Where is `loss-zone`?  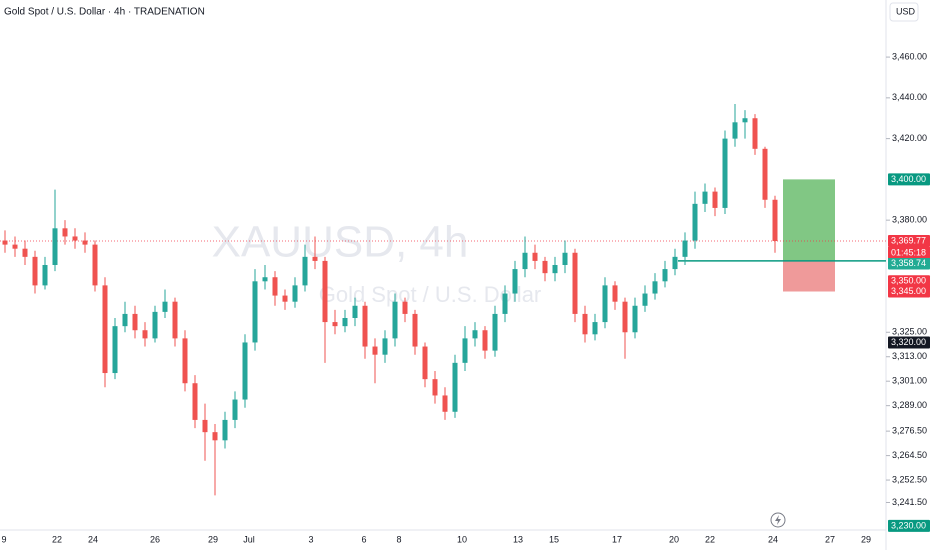
loss-zone is located at coordinates (809, 276).